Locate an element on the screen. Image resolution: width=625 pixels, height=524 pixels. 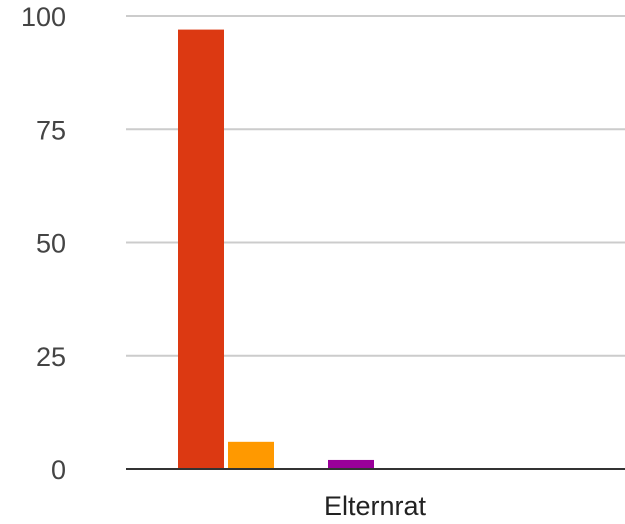
y-axis-tick-labels: 0 25 50 75 100 is located at coordinates (43, 243).